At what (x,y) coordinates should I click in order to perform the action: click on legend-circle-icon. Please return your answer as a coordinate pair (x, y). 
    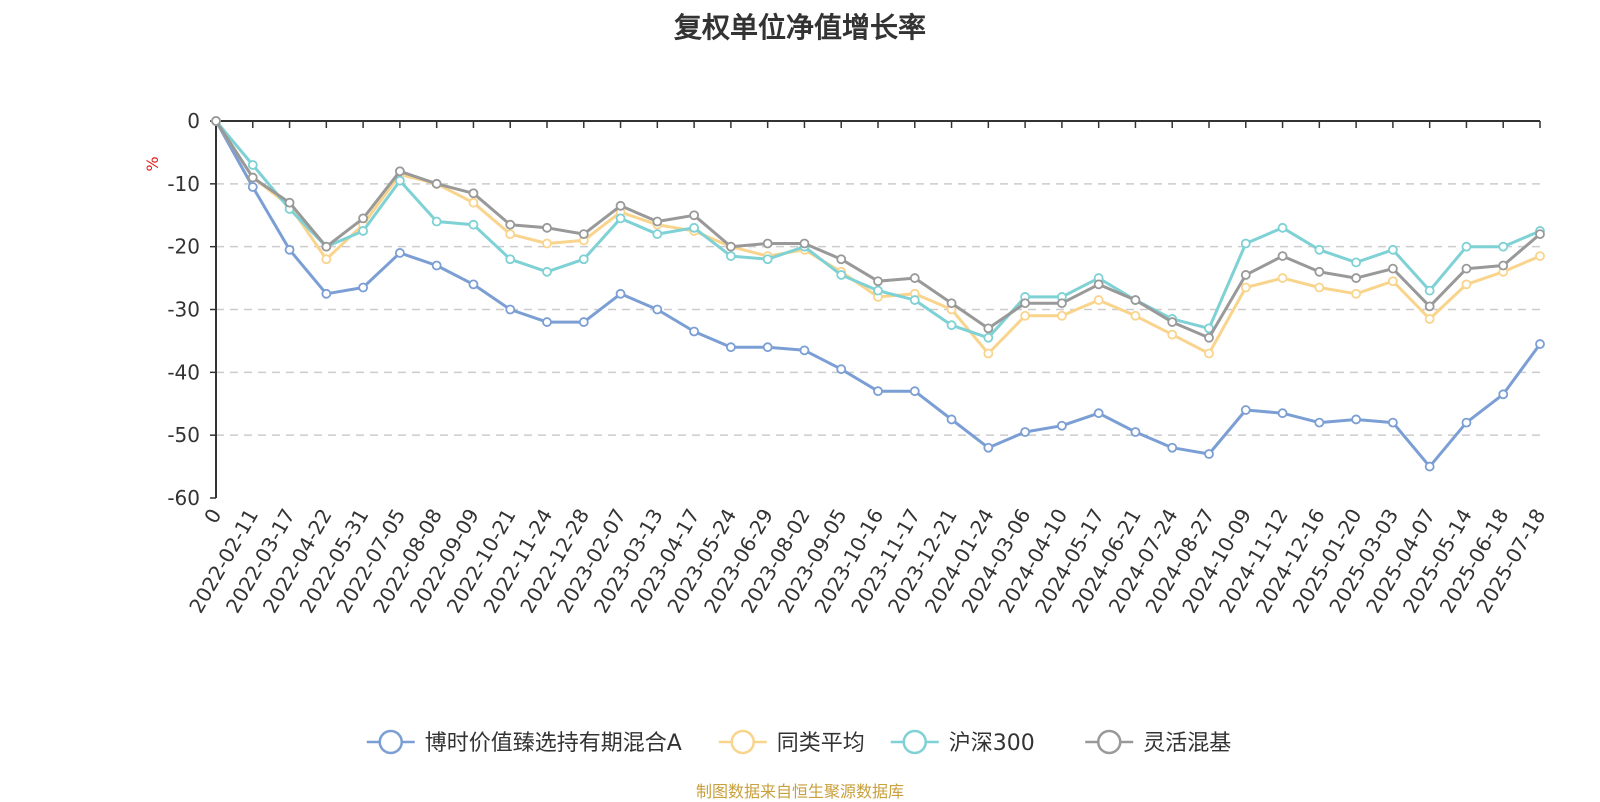
    Looking at the image, I should click on (914, 742).